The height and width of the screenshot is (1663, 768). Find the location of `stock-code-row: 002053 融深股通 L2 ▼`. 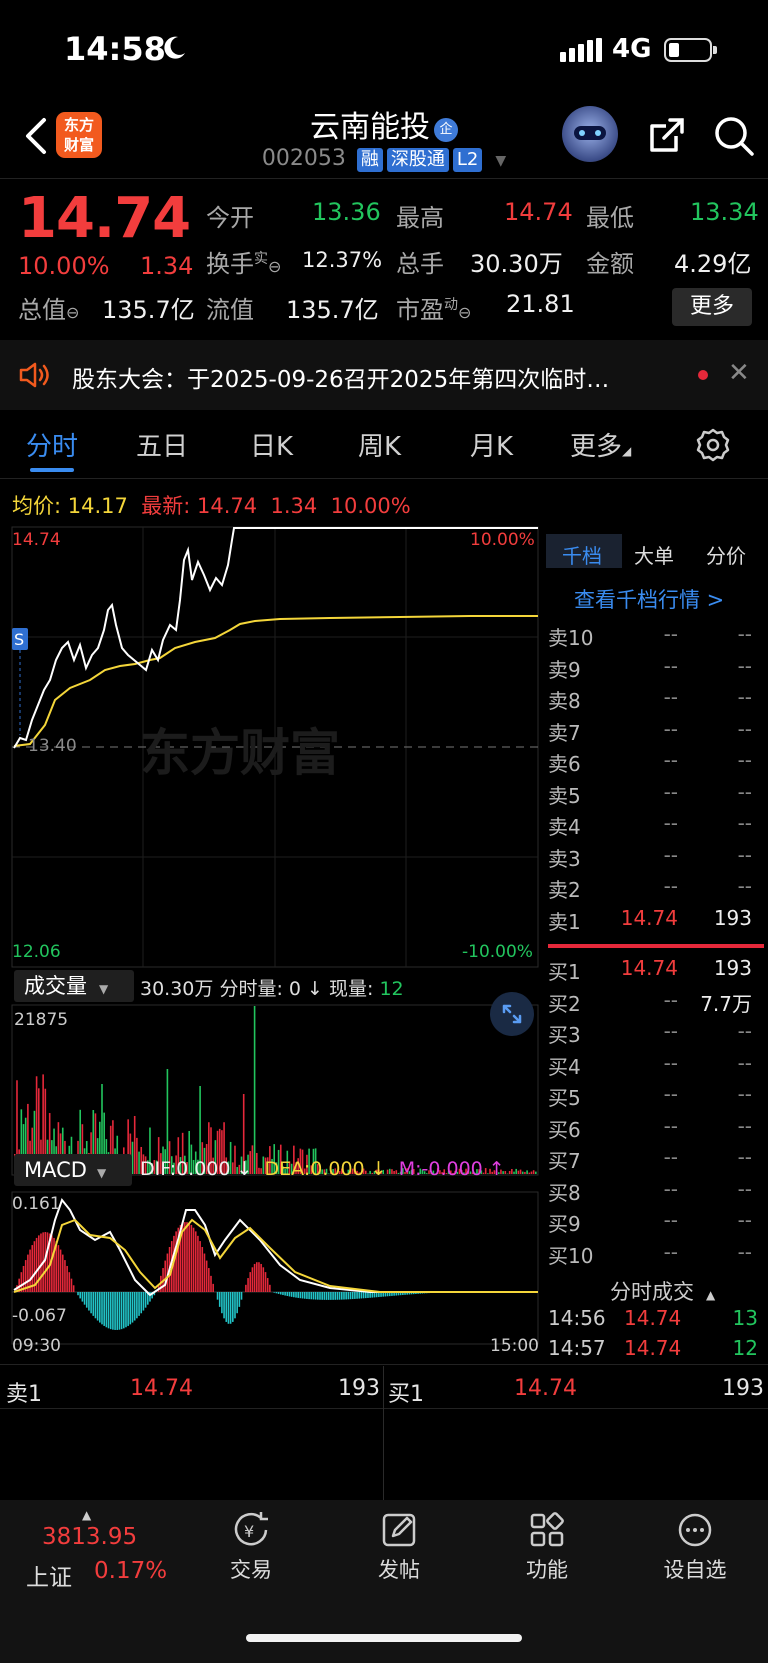

stock-code-row: 002053 融深股通 L2 ▼ is located at coordinates (384, 159).